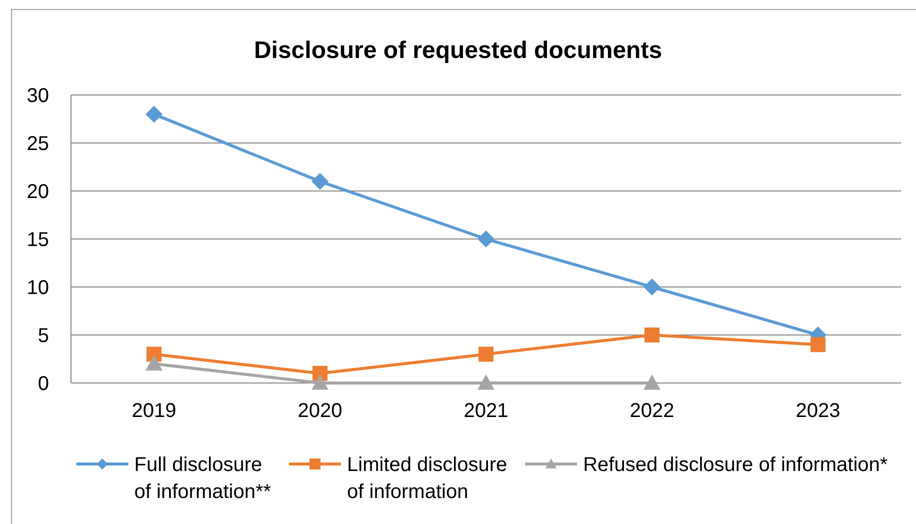  Describe the element at coordinates (652, 411) in the screenshot. I see `x-tick-label: 2022` at that location.